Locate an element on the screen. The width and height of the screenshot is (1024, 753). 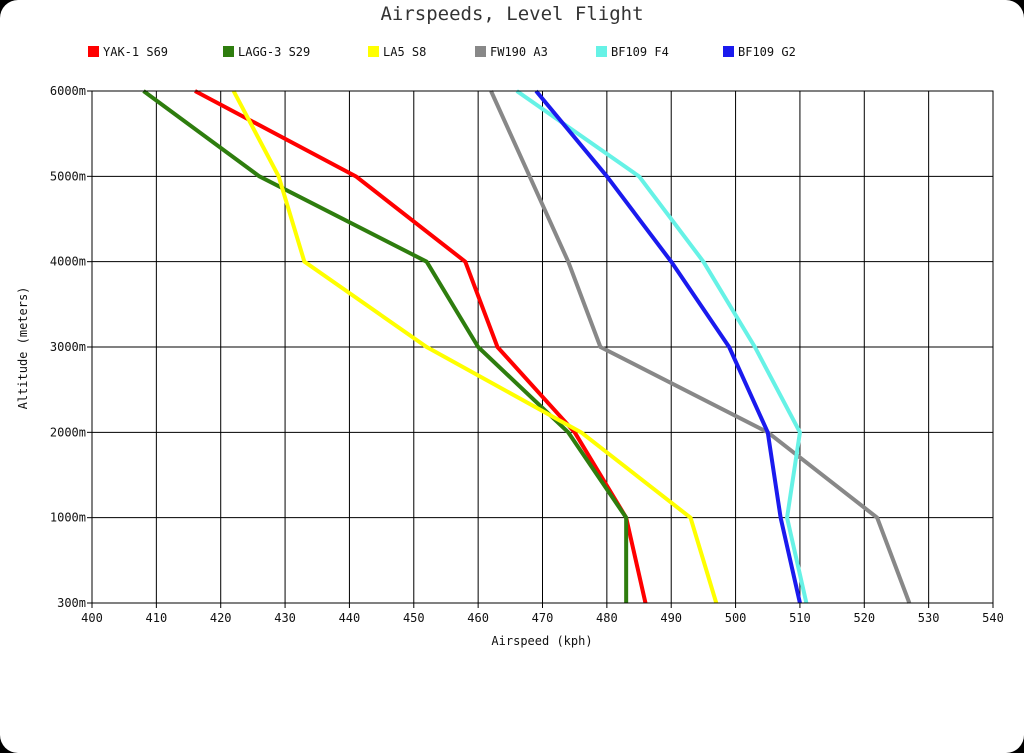
legend-item-fw190: FW190 A3 is located at coordinates (511, 53).